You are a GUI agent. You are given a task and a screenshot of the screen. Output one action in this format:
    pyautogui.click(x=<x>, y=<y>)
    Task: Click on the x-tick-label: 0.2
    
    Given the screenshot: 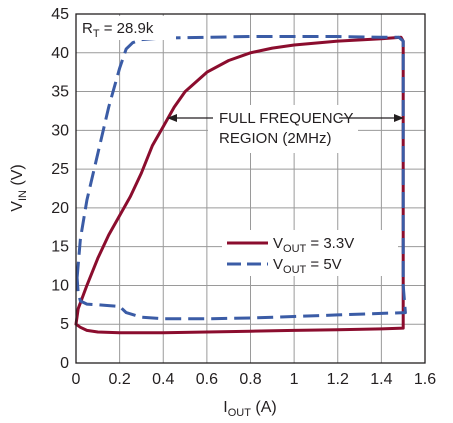 What is the action you would take?
    pyautogui.click(x=120, y=379)
    